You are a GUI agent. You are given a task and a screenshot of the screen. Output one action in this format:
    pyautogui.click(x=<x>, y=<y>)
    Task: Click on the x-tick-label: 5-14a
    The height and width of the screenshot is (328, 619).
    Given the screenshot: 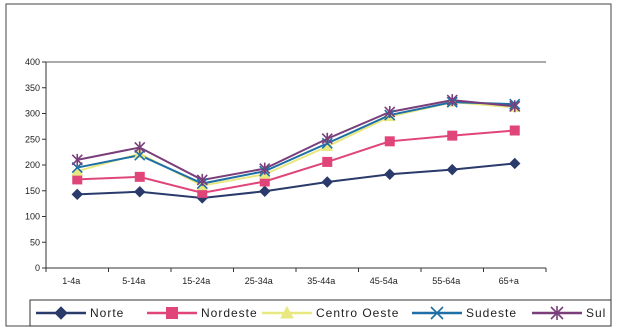 What is the action you would take?
    pyautogui.click(x=133, y=281)
    